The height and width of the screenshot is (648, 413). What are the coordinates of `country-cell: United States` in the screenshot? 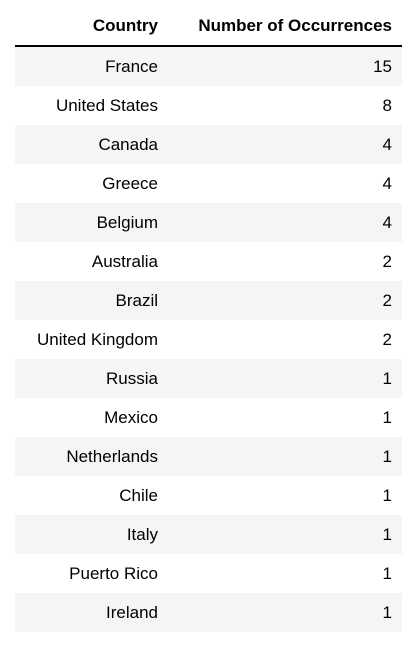 It's located at (106, 105).